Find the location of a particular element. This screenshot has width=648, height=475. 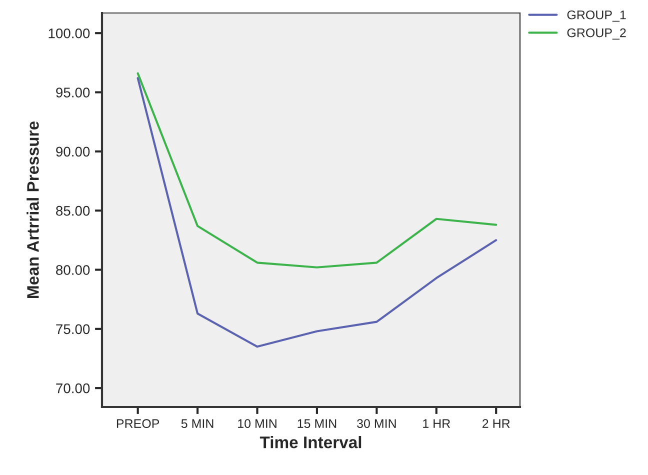

y-tick-label: 100.00 is located at coordinates (69, 33).